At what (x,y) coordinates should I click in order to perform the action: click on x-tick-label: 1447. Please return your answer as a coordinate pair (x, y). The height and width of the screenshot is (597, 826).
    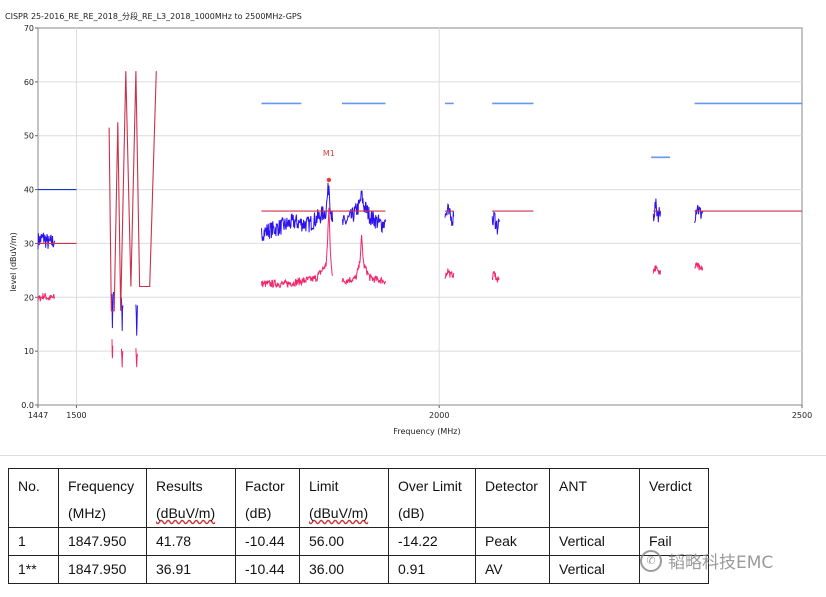
    Looking at the image, I should click on (38, 415).